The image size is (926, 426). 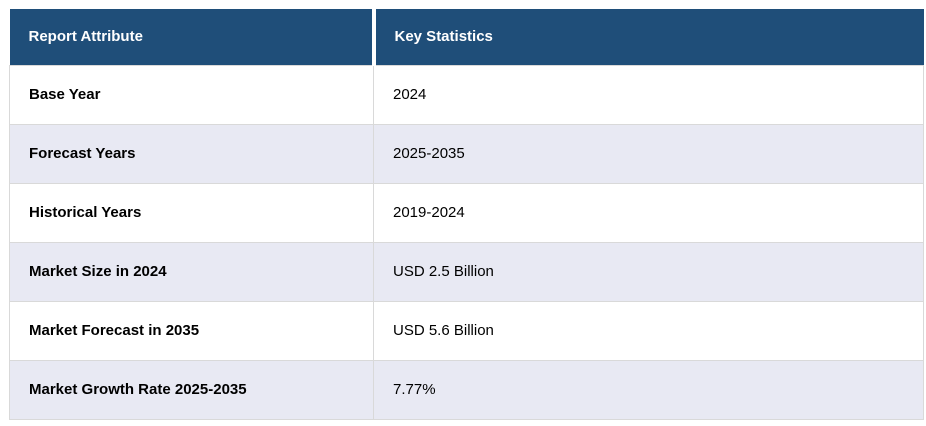 What do you see at coordinates (191, 330) in the screenshot?
I see `attribute-cell-market-forecast: Market Forecast in 2035` at bounding box center [191, 330].